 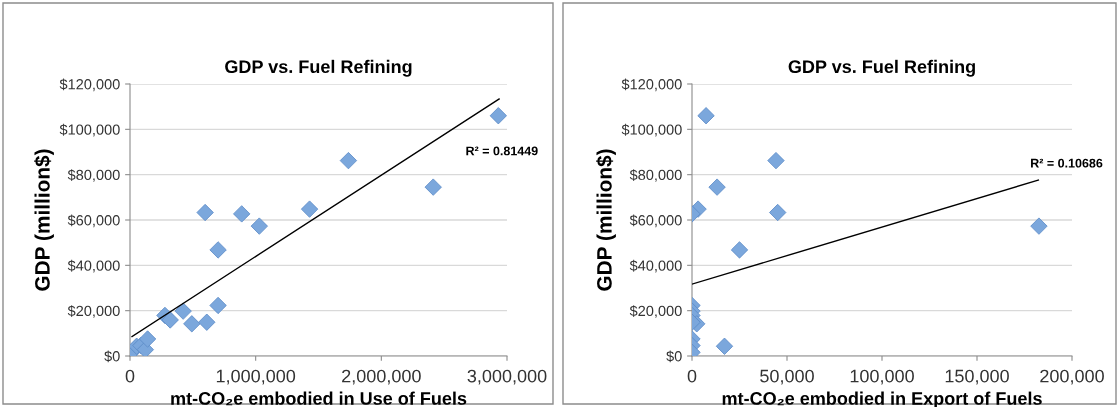 I want to click on x-axis-title: mt-CO₂e embodied in Use of Fuels, so click(x=319, y=398).